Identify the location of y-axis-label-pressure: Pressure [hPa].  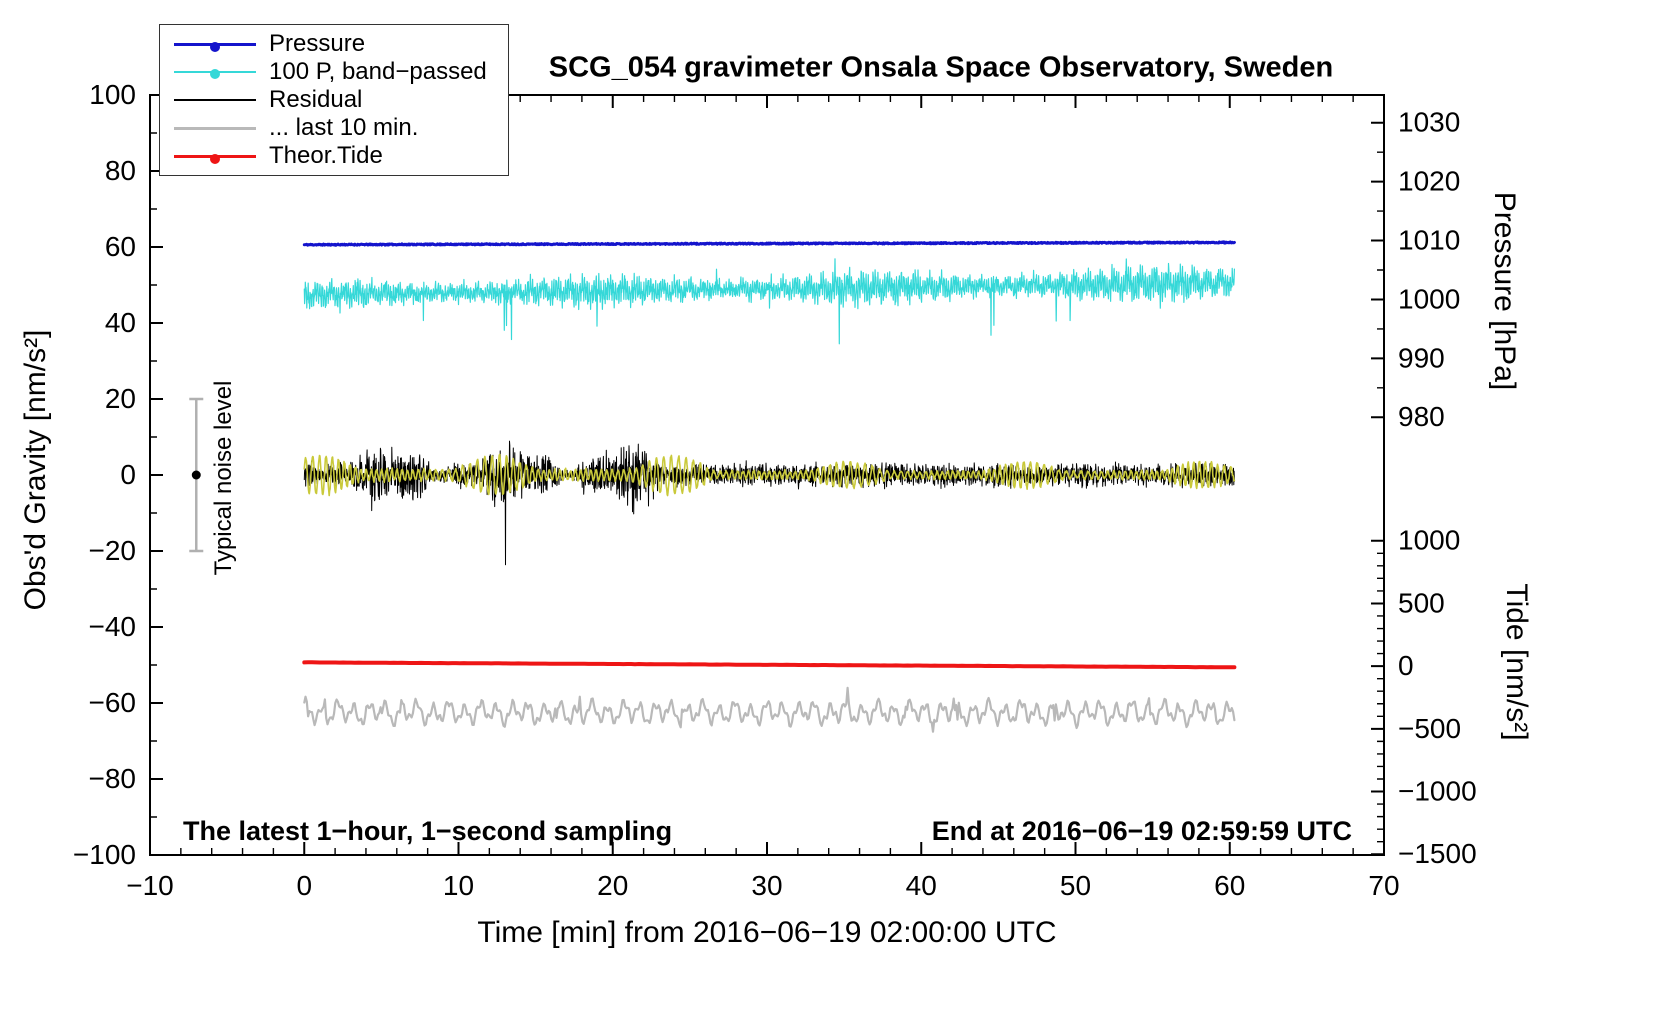
(1504, 291).